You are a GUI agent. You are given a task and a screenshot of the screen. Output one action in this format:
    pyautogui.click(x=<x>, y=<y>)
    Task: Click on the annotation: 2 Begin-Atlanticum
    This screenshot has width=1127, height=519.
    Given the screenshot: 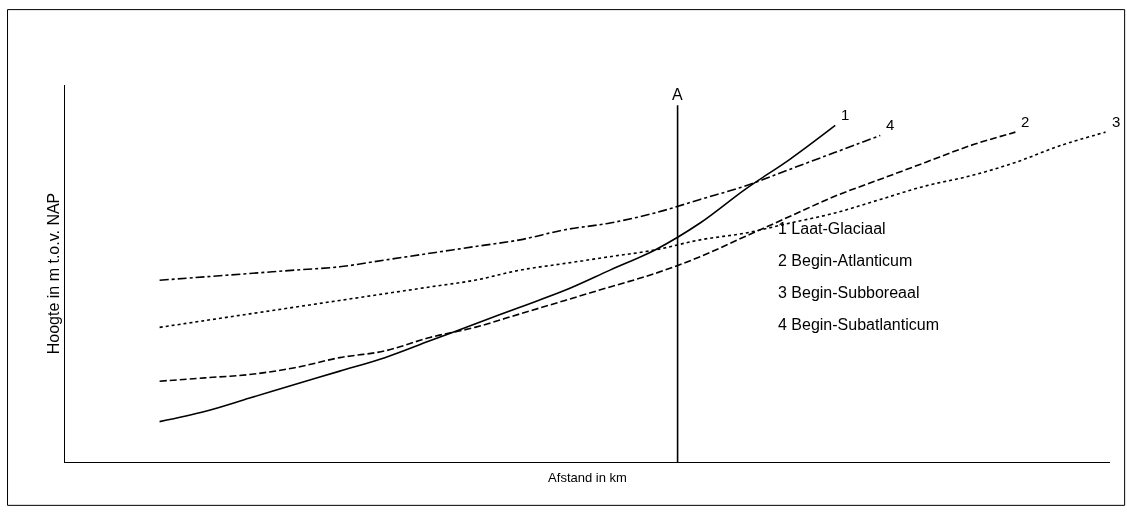 What is the action you would take?
    pyautogui.click(x=845, y=260)
    